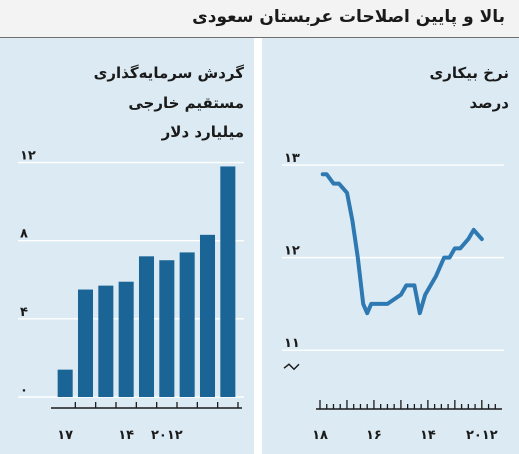 Image resolution: width=519 pixels, height=454 pixels. I want to click on unemployment-x-tick-label: ۱۶, so click(374, 435).